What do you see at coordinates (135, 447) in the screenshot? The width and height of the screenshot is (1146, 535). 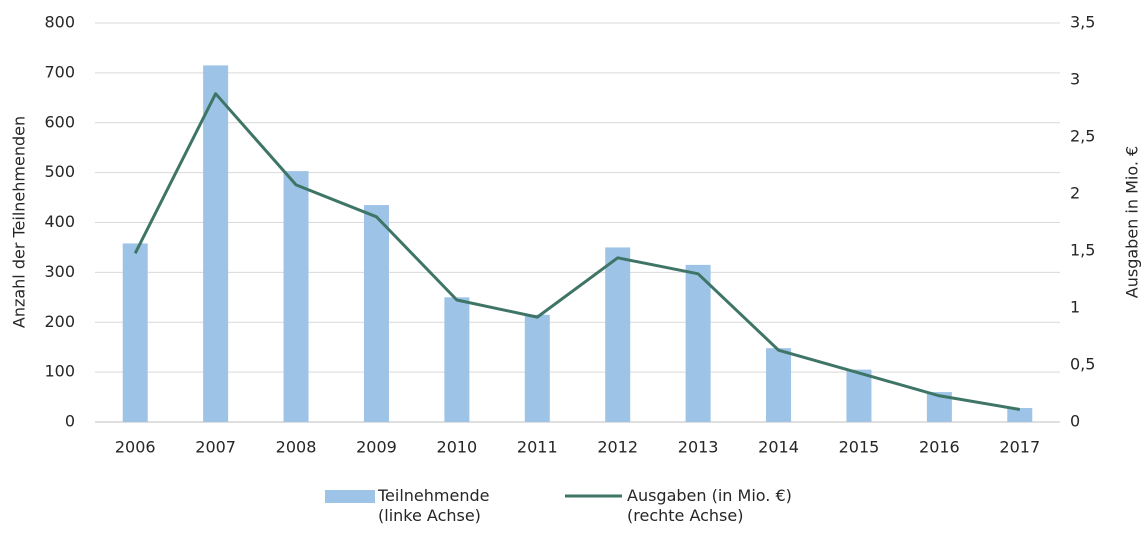 I see `x-tick-label: 2006` at bounding box center [135, 447].